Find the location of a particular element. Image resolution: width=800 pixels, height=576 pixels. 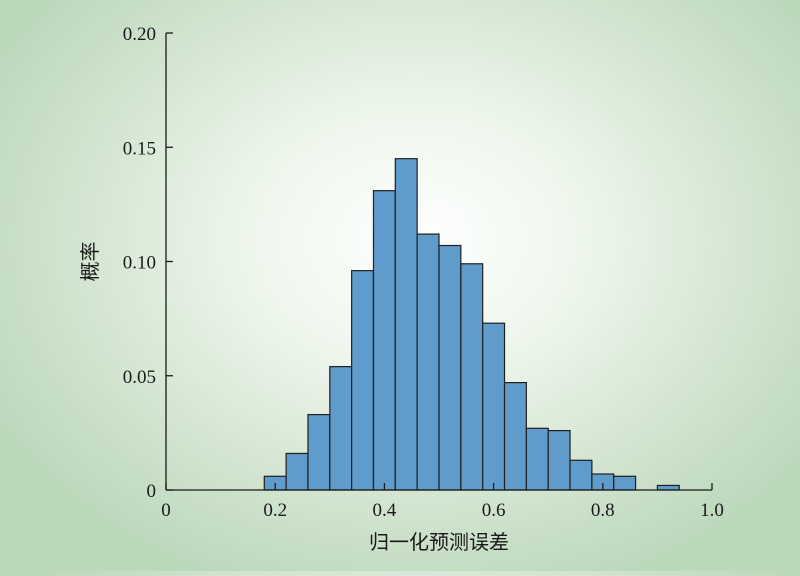

y-tick-label: 0.05 is located at coordinates (139, 377).